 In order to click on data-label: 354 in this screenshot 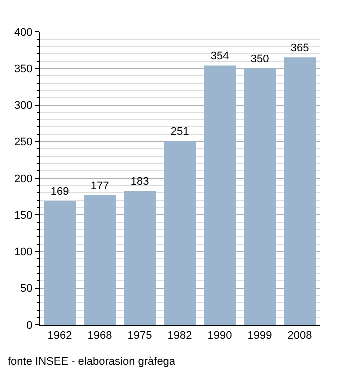, I will do `click(220, 56)`.